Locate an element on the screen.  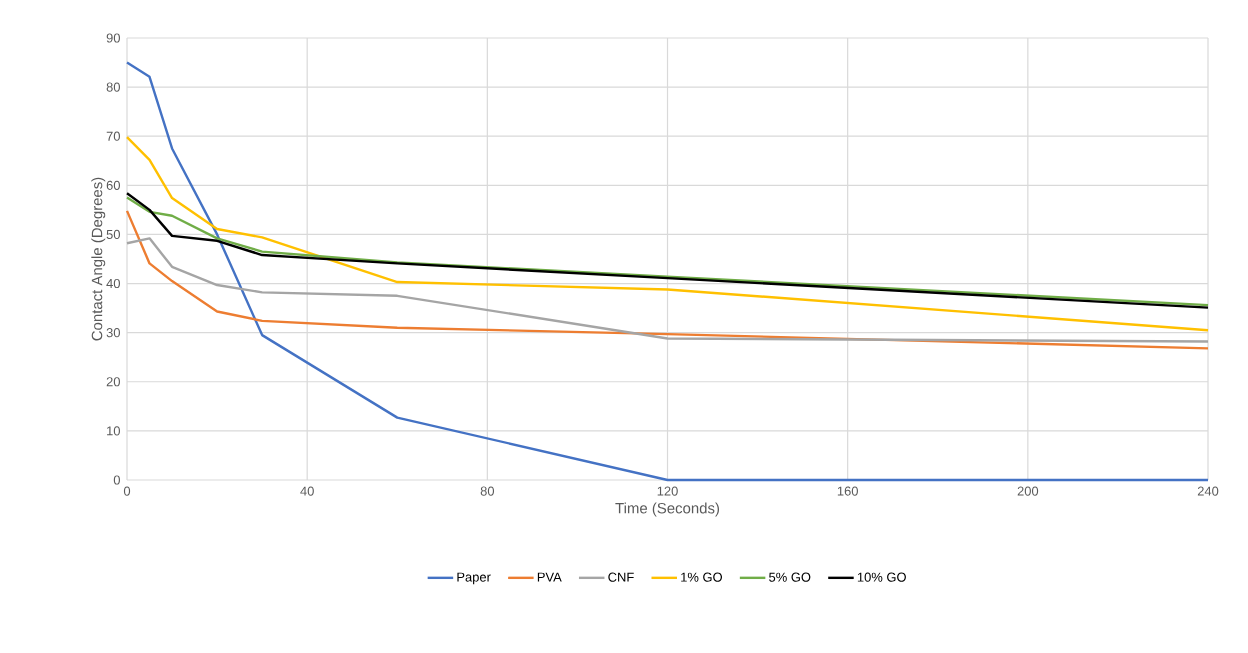
y-tick-label: 50 is located at coordinates (113, 234).